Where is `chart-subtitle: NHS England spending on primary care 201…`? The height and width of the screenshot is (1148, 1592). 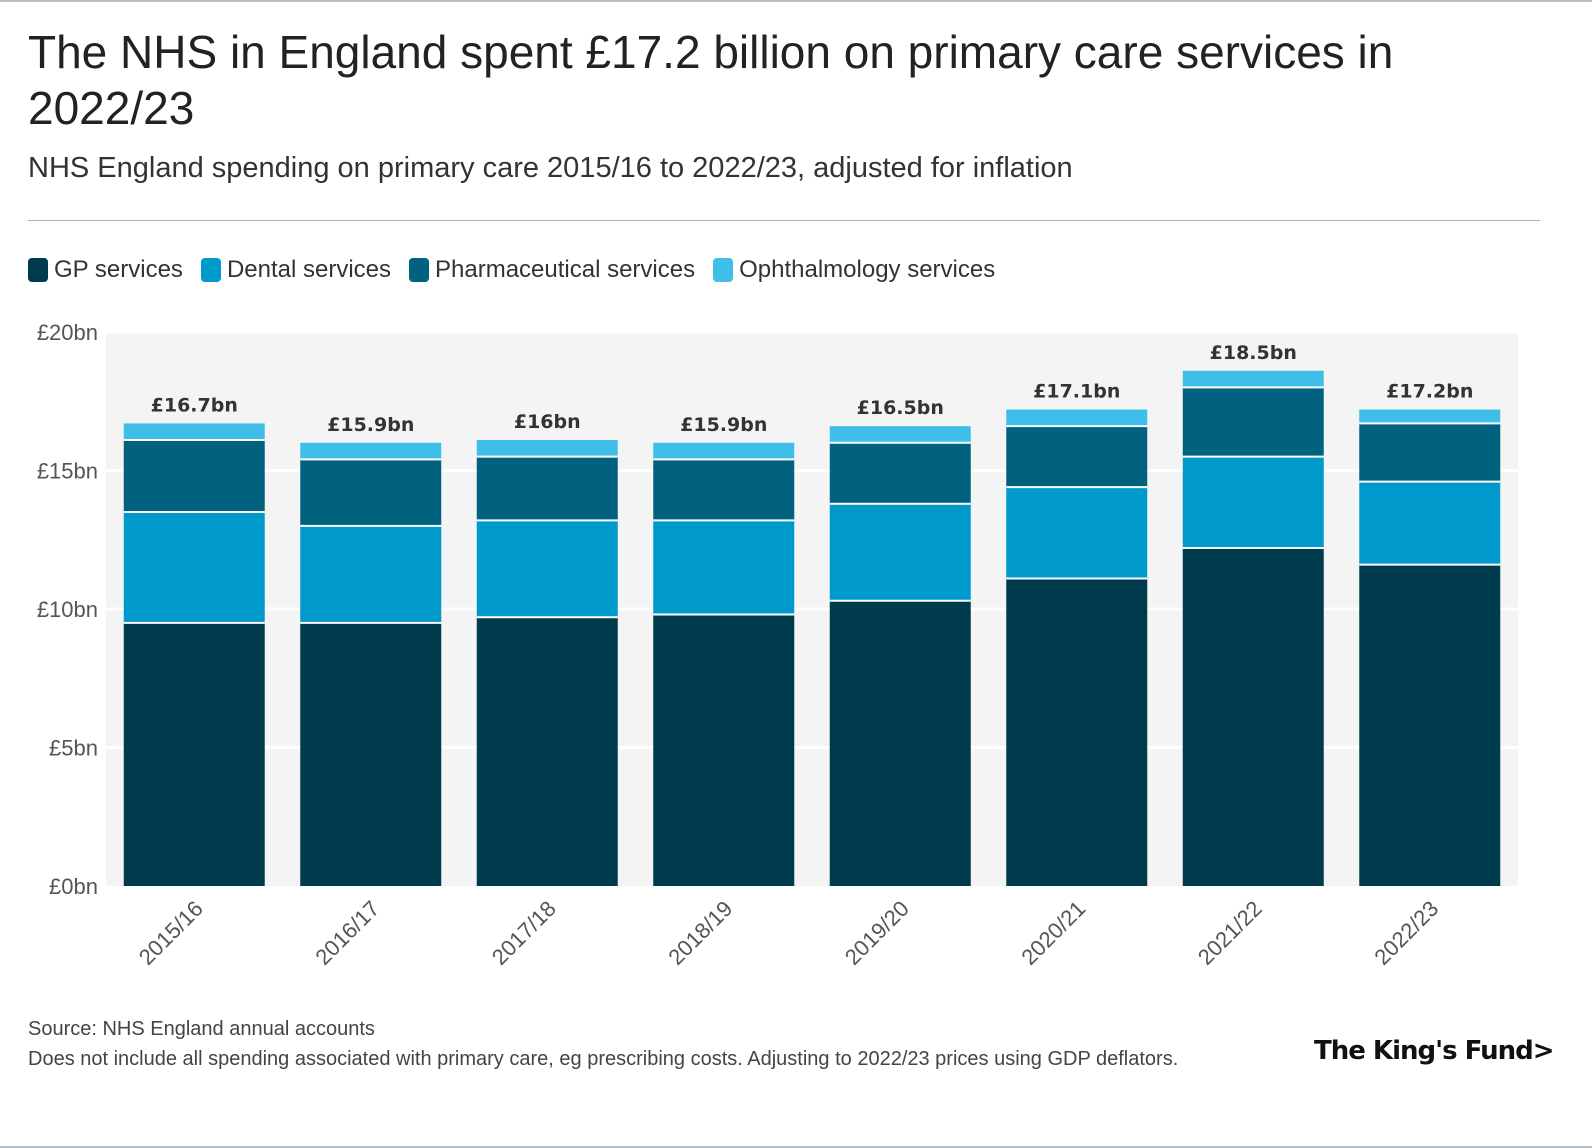 chart-subtitle: NHS England spending on primary care 201… is located at coordinates (550, 168).